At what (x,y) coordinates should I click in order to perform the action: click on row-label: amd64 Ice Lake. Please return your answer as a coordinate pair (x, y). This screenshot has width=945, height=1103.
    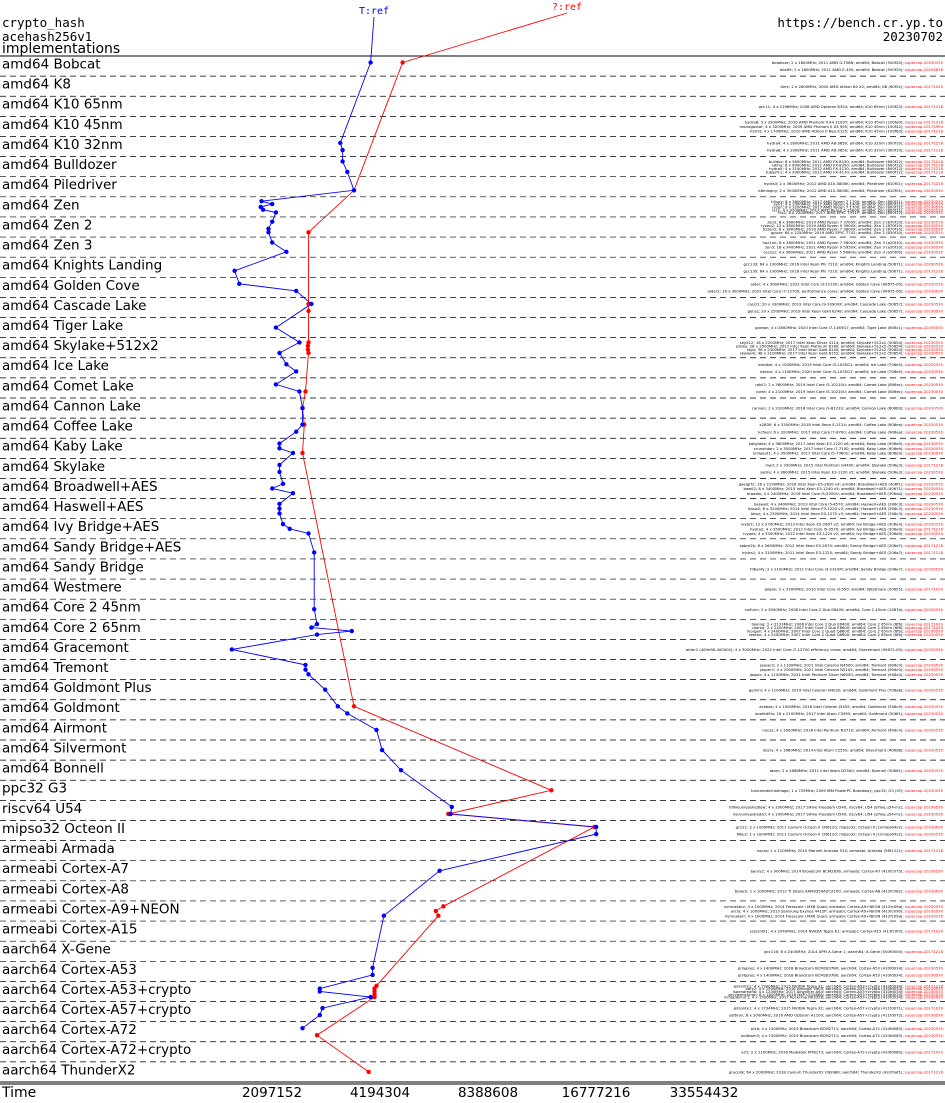
    Looking at the image, I should click on (55, 366).